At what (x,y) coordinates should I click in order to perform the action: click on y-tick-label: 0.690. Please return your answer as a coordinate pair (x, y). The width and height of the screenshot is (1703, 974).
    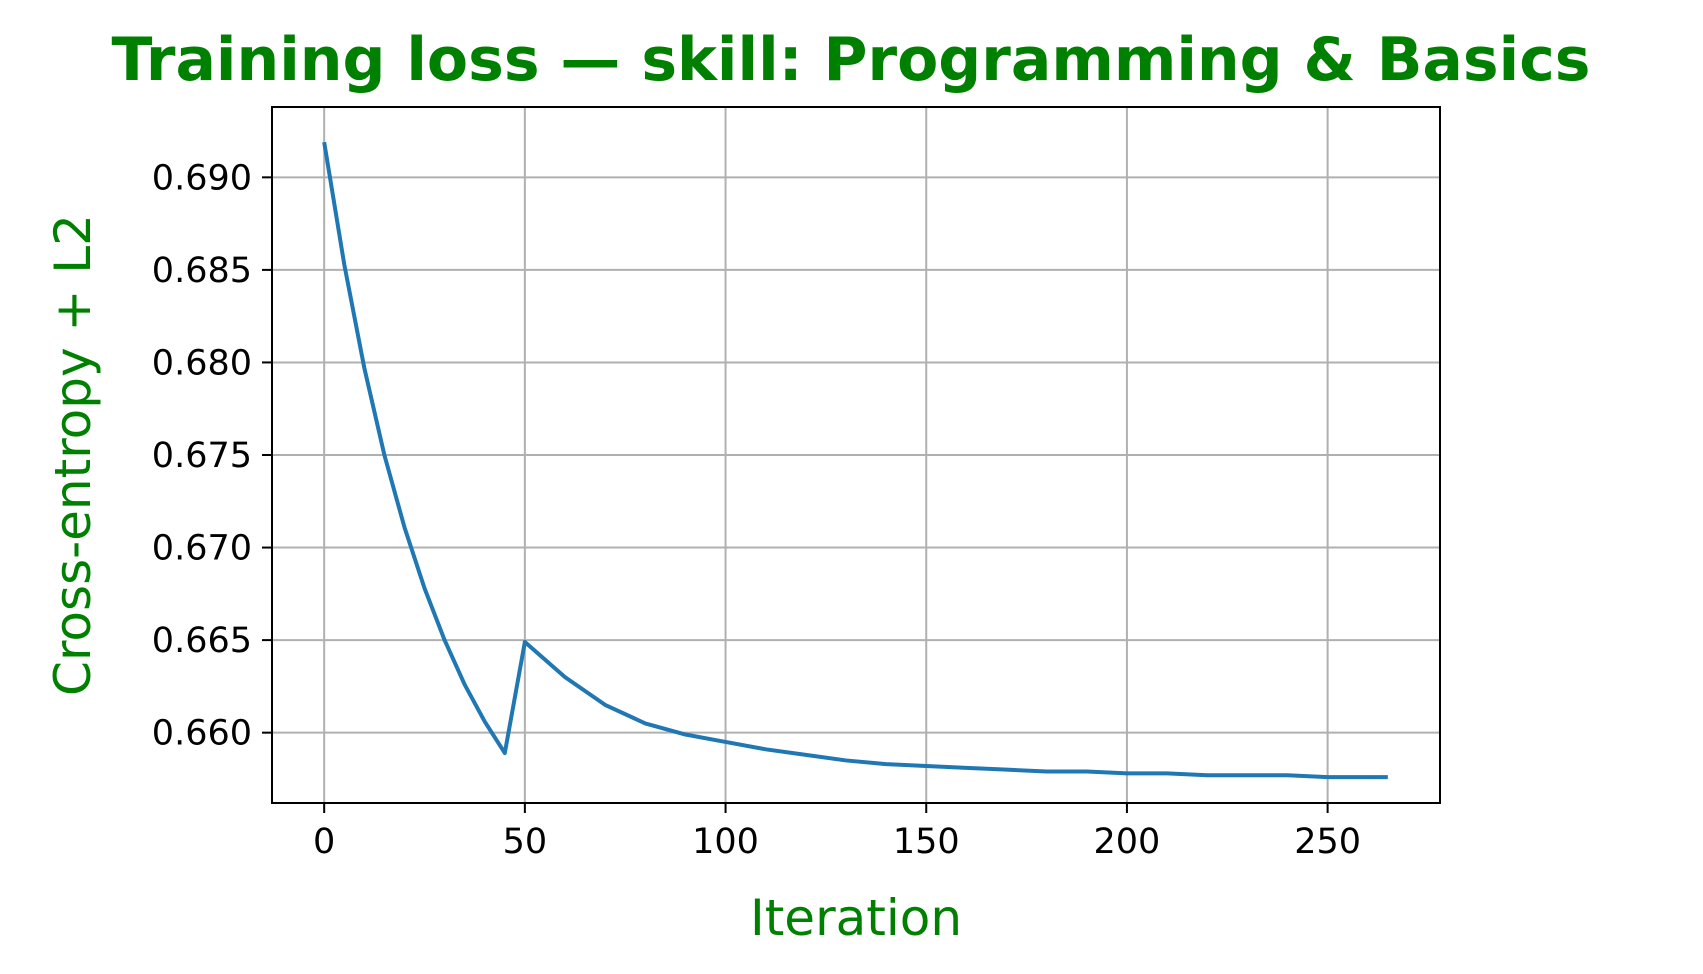
    Looking at the image, I should click on (202, 178).